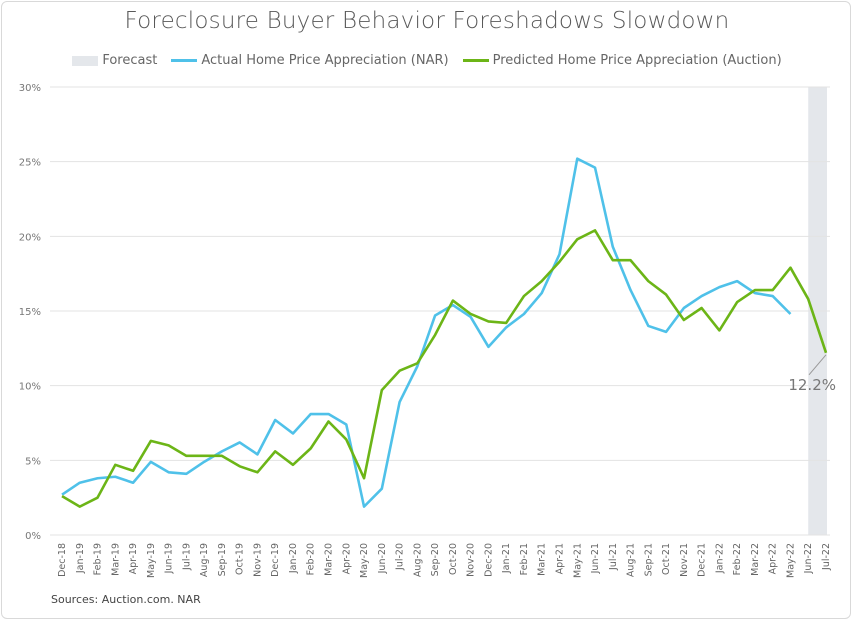 The width and height of the screenshot is (854, 622). I want to click on x-tick-label: Jul-22, so click(826, 557).